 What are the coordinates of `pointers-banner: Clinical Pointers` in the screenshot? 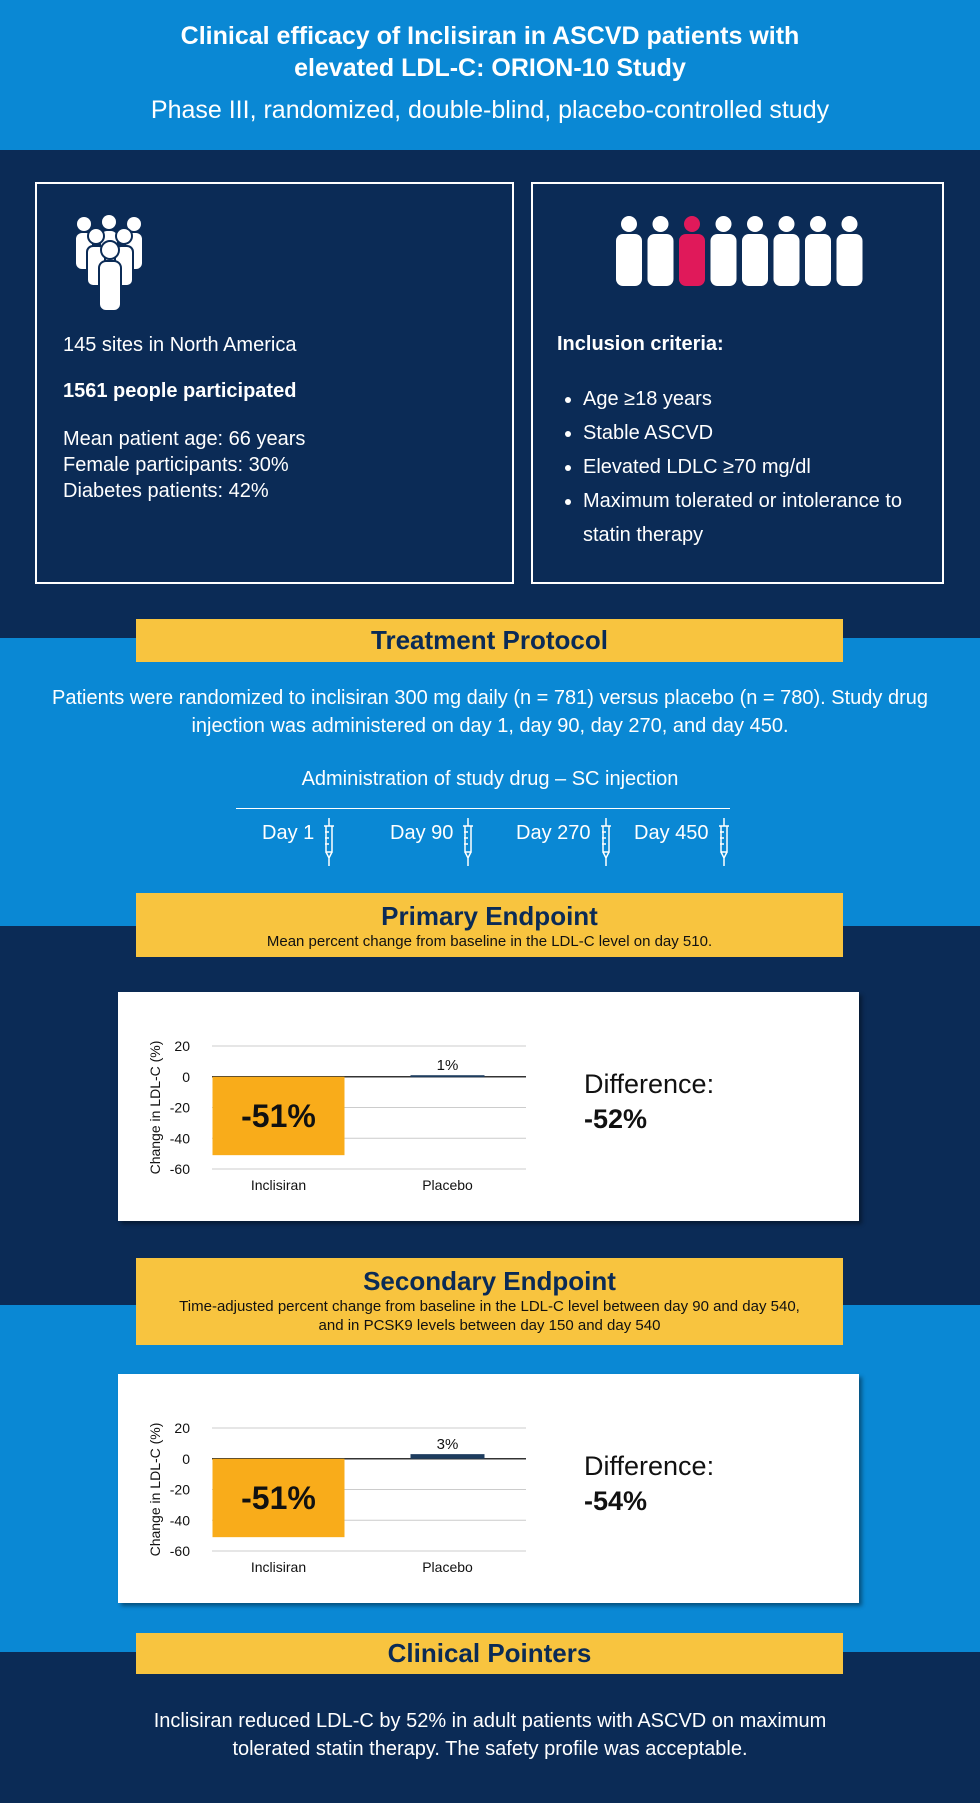 It's located at (489, 1653).